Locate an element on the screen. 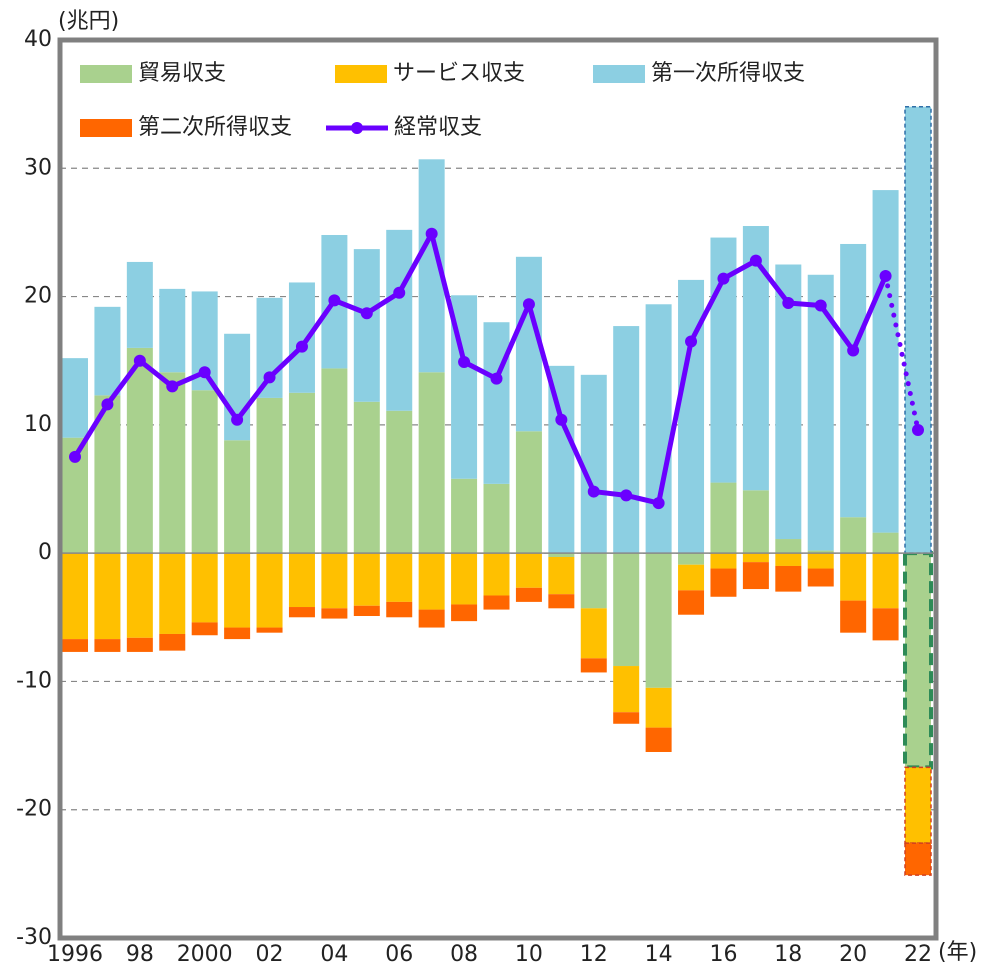 This screenshot has width=988, height=971. x-tick-label: 12 is located at coordinates (594, 954).